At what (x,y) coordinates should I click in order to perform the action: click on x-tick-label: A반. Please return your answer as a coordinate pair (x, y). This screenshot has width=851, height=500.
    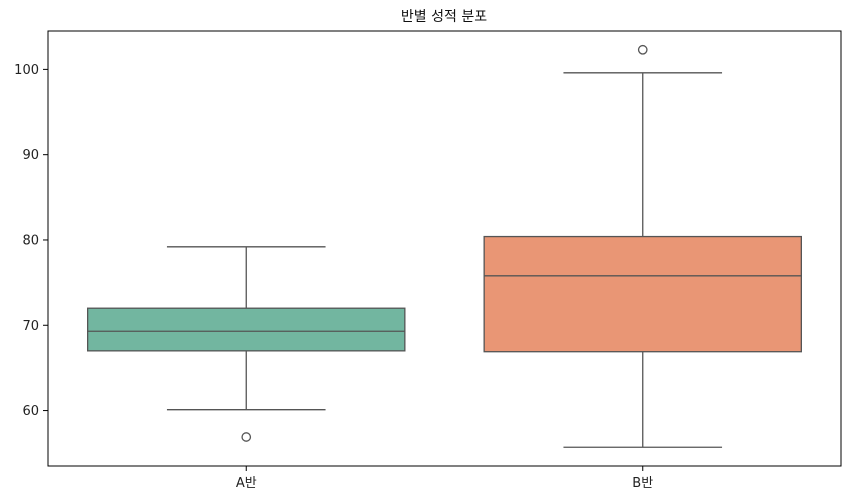
    Looking at the image, I should click on (246, 483).